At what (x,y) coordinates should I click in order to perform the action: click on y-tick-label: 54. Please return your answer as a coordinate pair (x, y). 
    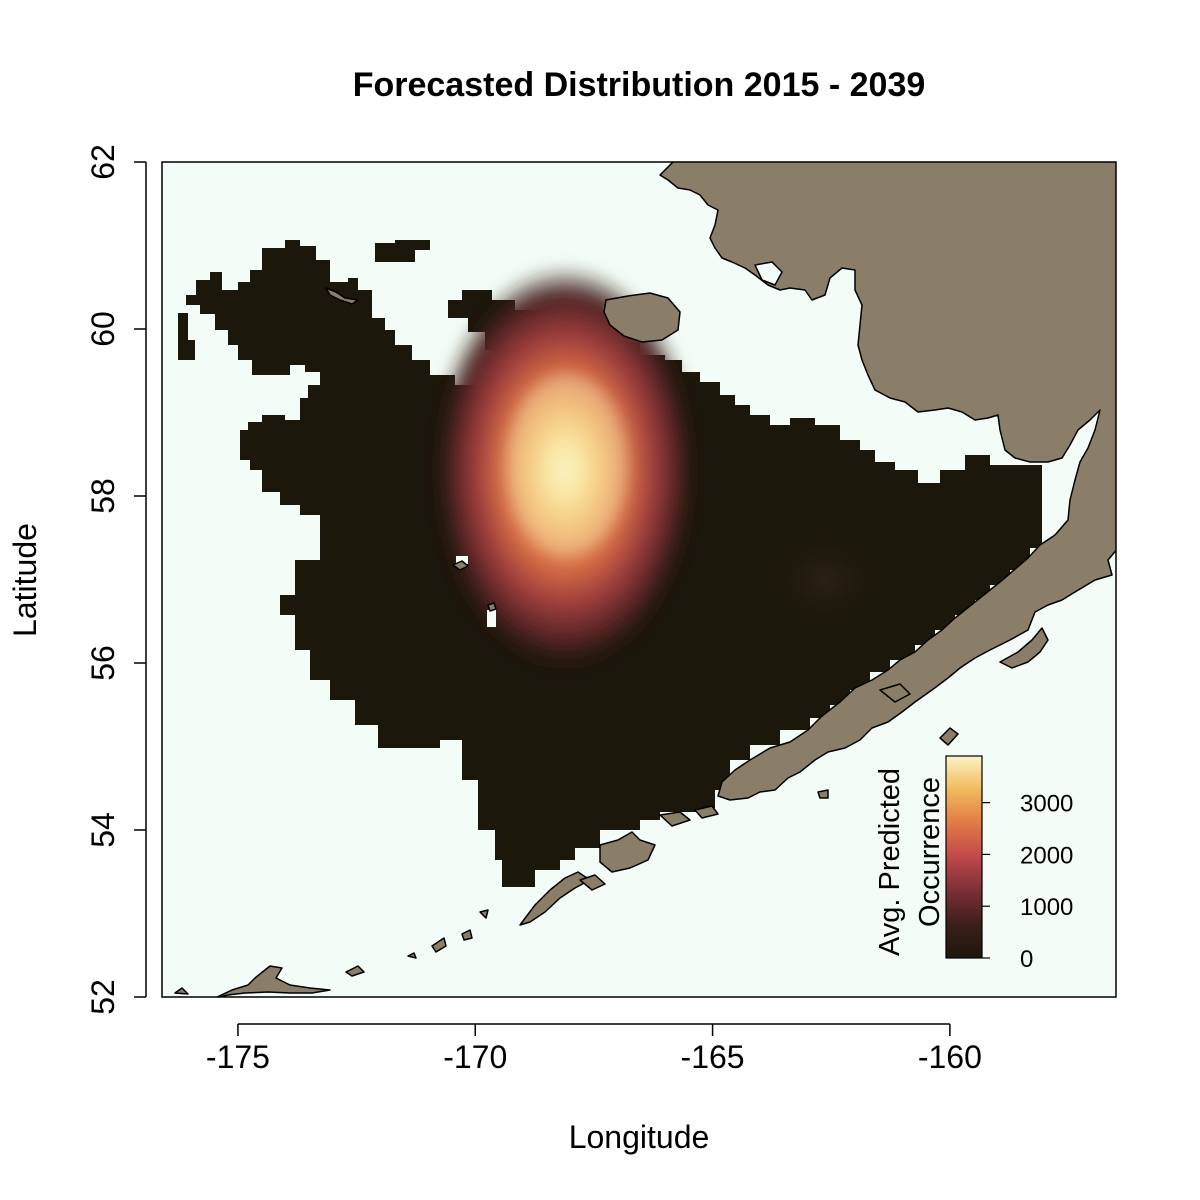
    Looking at the image, I should click on (103, 830).